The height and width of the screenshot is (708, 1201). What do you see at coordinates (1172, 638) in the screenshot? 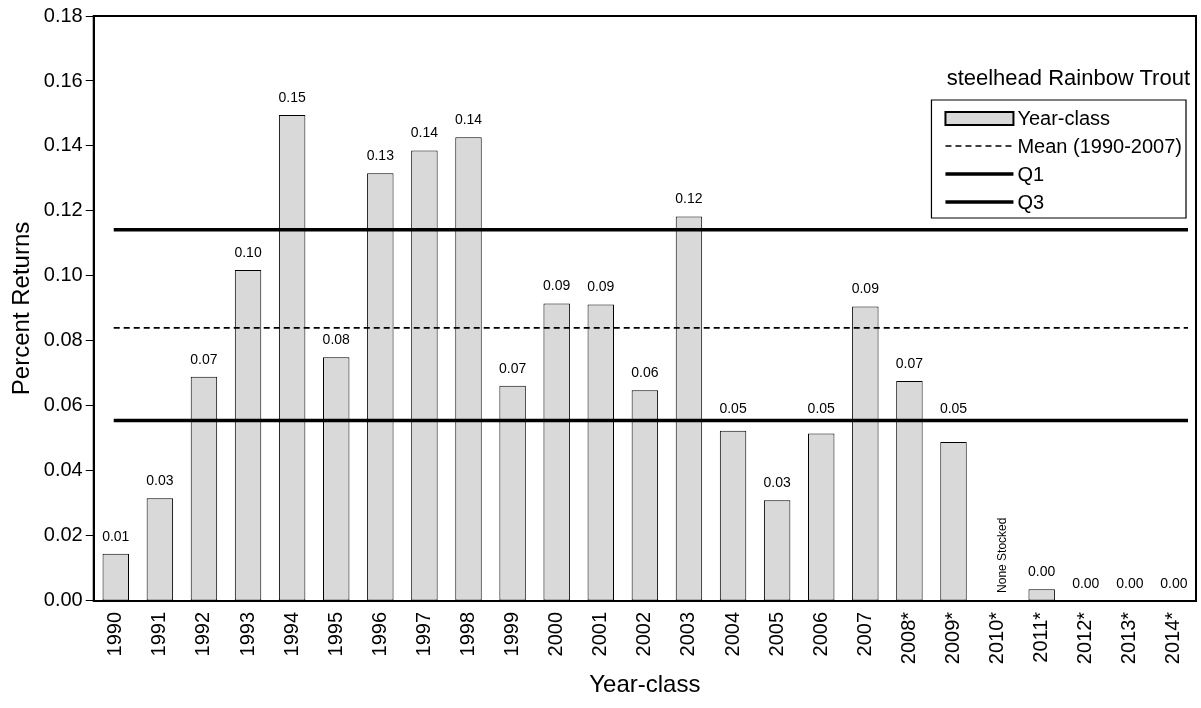
I see `x-tick-label: 2014*` at bounding box center [1172, 638].